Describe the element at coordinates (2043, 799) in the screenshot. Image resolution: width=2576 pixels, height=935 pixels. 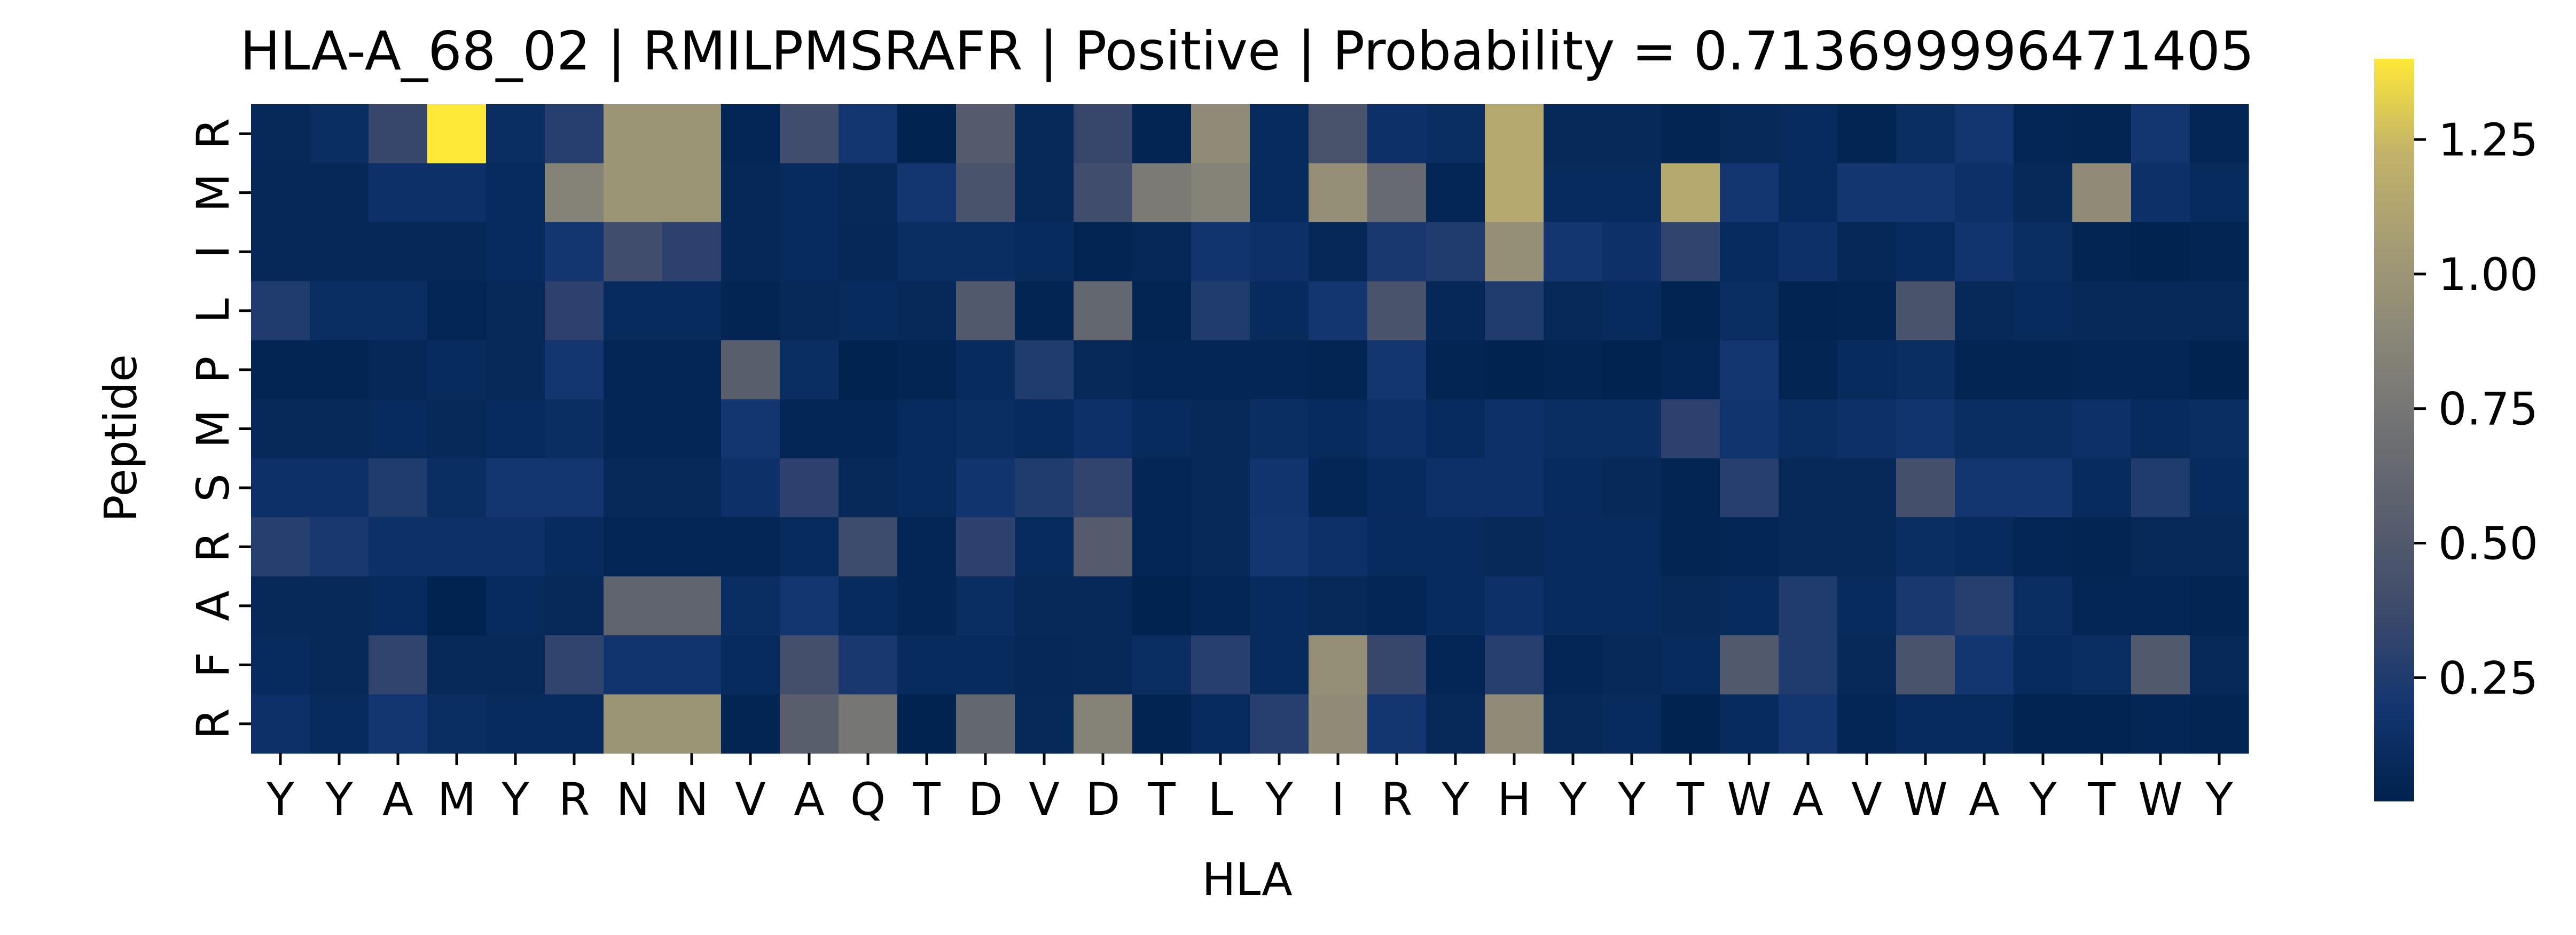
I see `x-tick-label: Y` at that location.